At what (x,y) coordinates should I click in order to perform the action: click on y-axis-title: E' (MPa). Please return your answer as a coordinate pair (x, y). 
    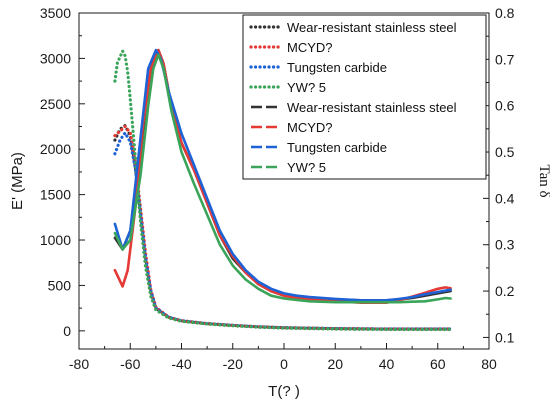
    Looking at the image, I should click on (17, 181).